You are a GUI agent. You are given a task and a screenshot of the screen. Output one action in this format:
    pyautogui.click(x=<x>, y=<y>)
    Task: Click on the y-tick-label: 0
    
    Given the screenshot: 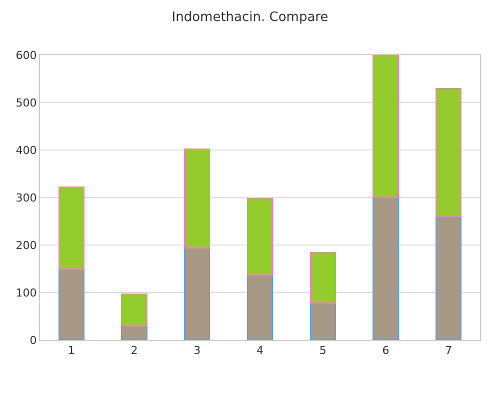 What is the action you would take?
    pyautogui.click(x=33, y=340)
    